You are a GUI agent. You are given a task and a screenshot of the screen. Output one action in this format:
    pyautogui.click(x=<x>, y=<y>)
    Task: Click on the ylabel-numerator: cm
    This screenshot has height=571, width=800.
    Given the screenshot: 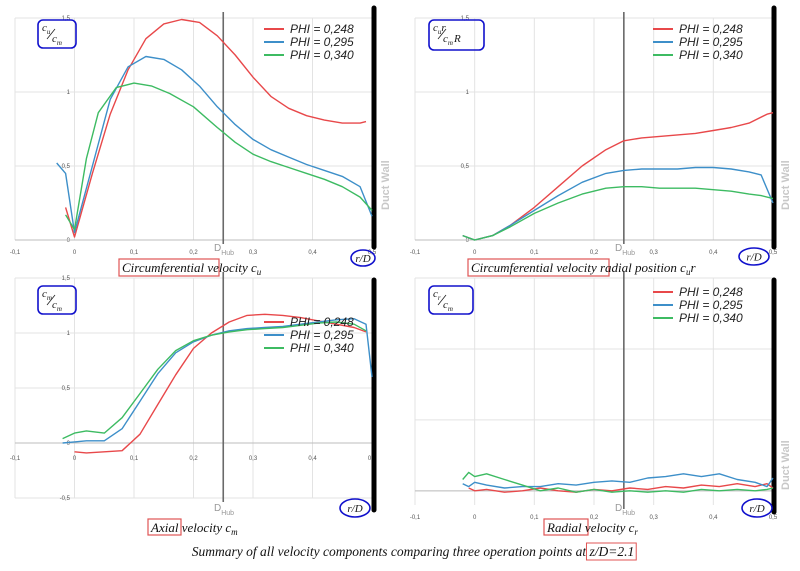 What is the action you would take?
    pyautogui.click(x=47, y=295)
    